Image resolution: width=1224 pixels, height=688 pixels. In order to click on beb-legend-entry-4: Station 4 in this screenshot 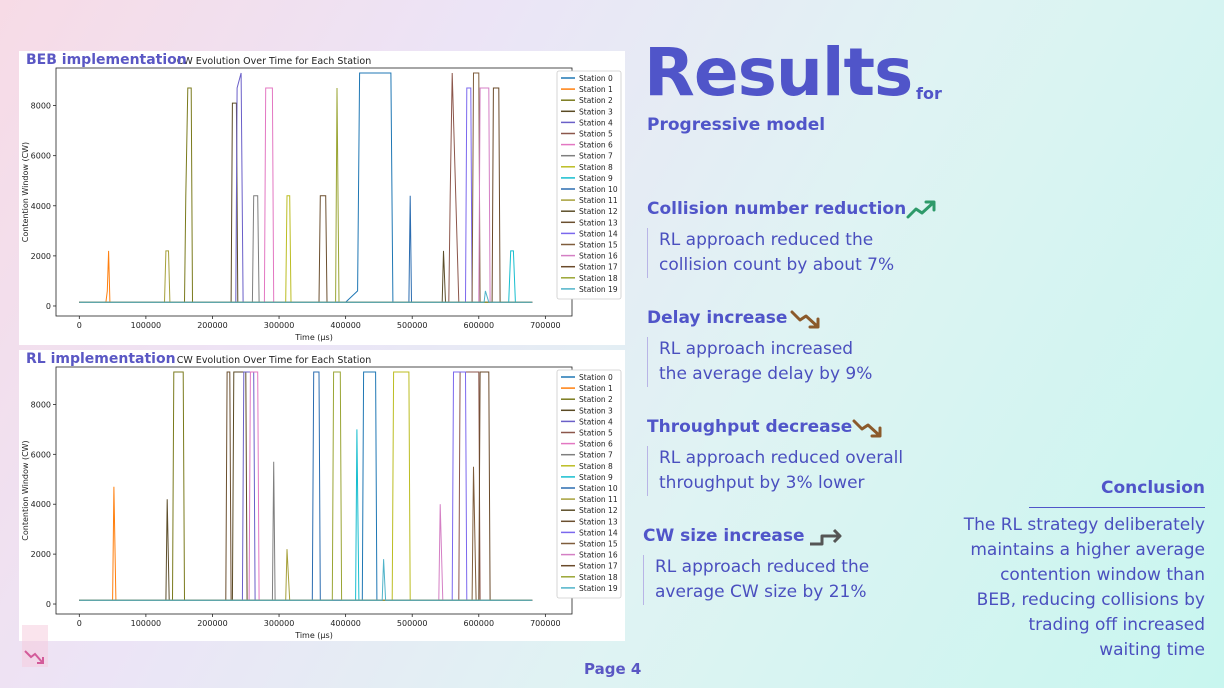, I will do `click(596, 122)`.